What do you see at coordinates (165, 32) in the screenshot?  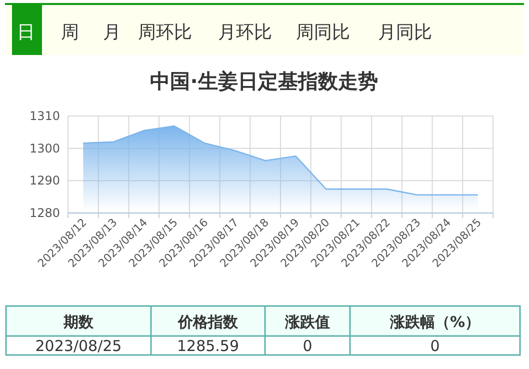 I see `text: 周环比` at bounding box center [165, 32].